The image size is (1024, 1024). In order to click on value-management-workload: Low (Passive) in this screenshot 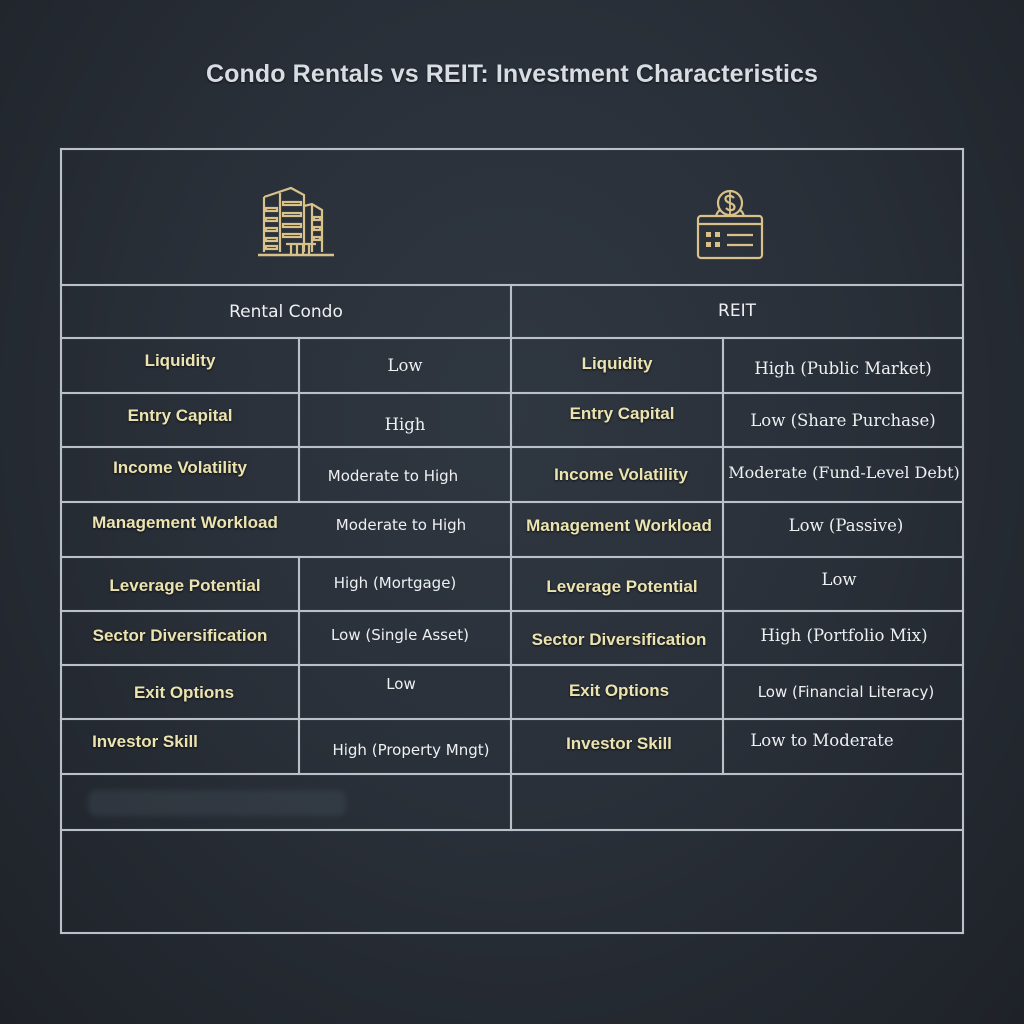, I will do `click(846, 525)`.